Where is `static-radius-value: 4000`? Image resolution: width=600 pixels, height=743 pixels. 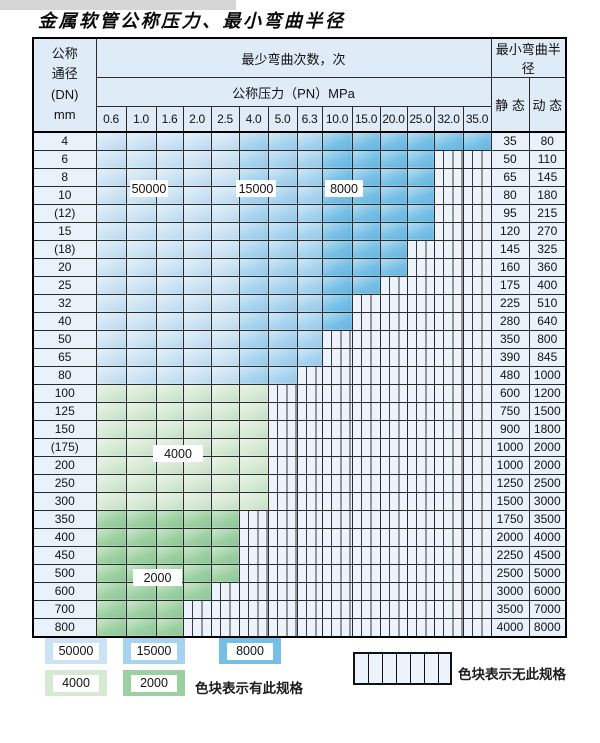
static-radius-value: 4000 is located at coordinates (510, 627).